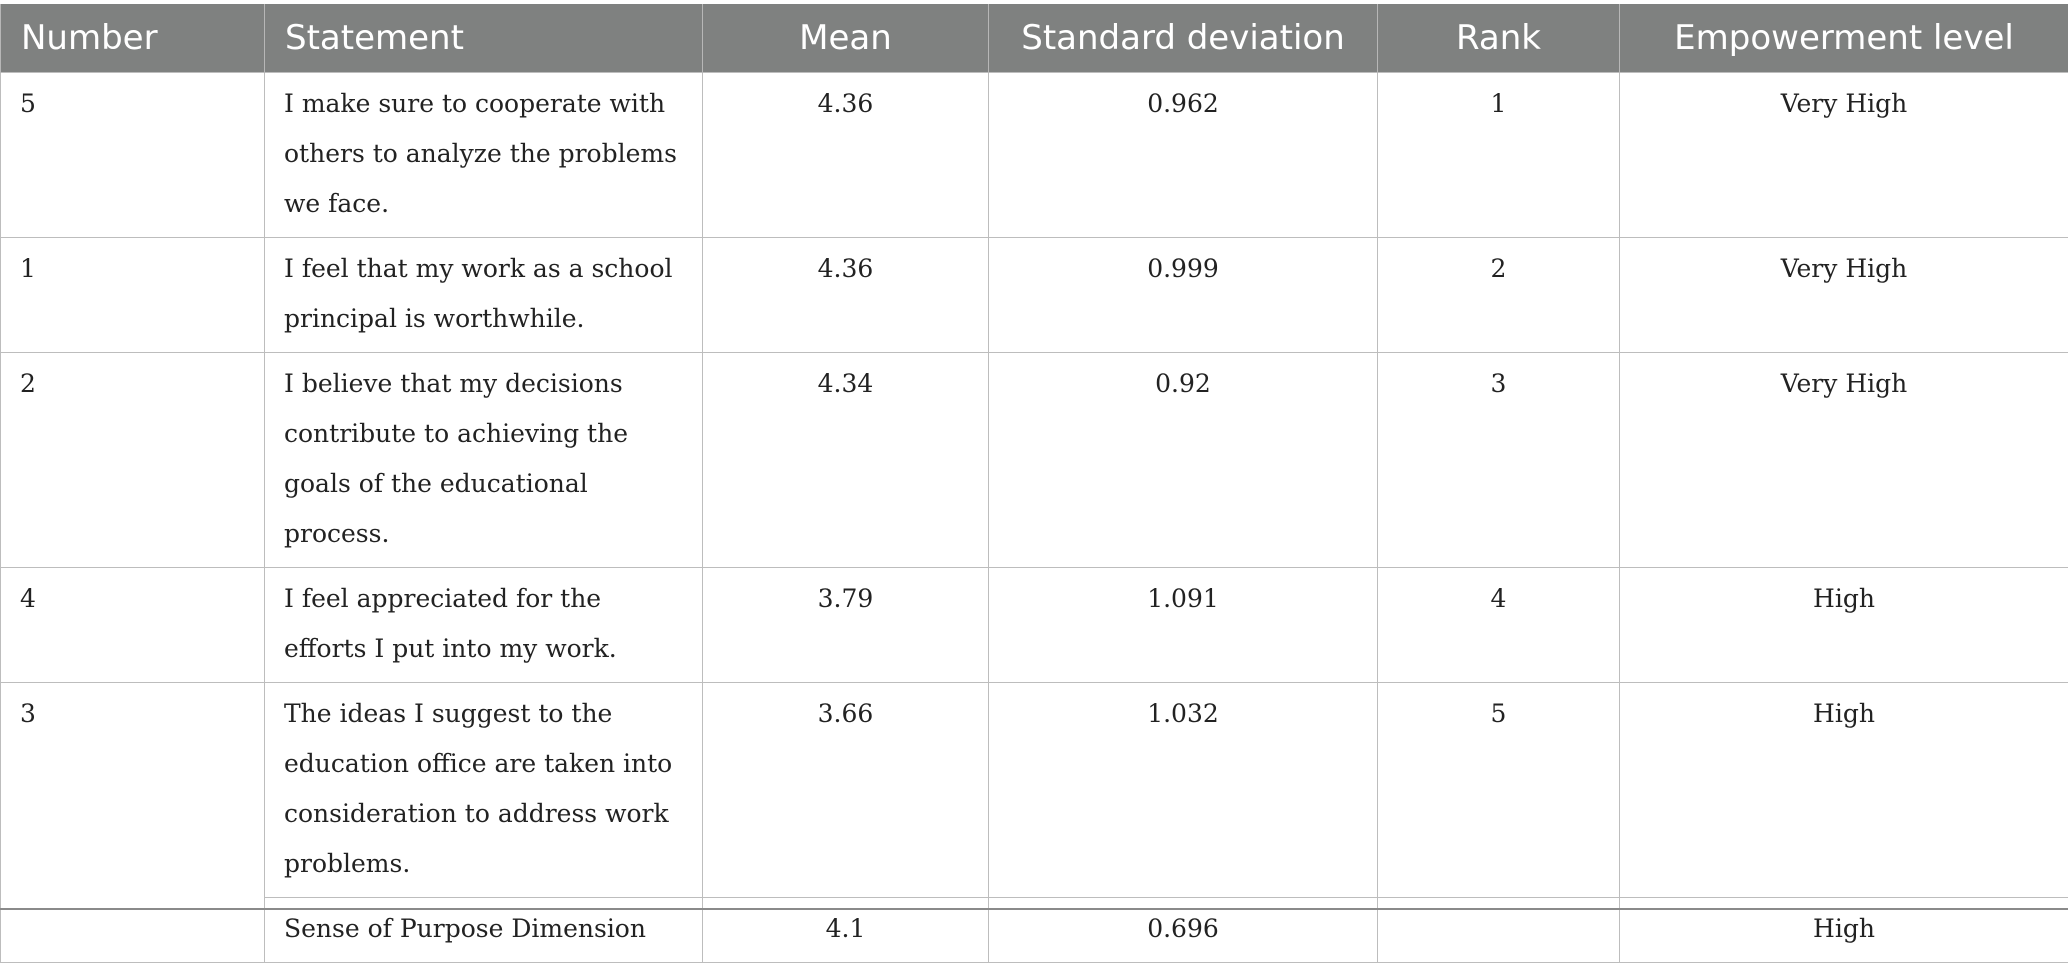 This screenshot has height=963, width=2068. I want to click on header-standard-deviation: Standard deviation, so click(1183, 38).